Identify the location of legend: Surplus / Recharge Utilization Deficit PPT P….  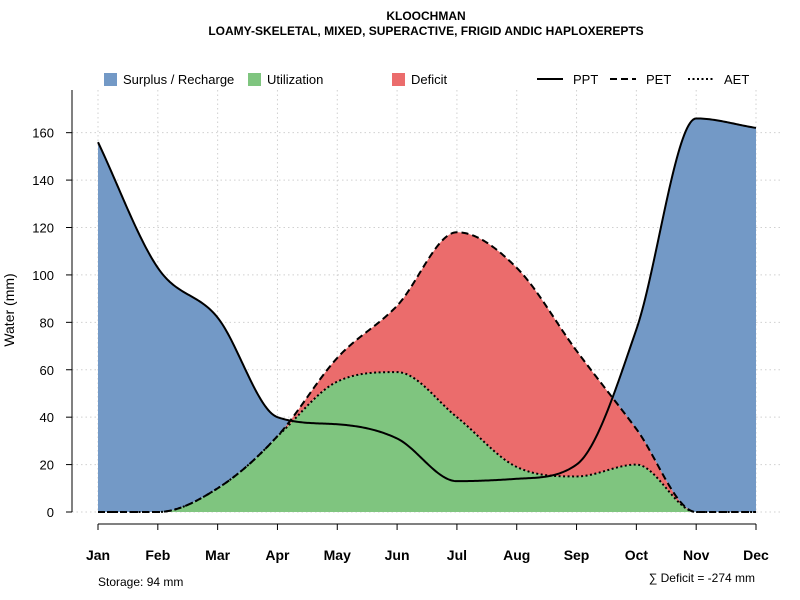
(426, 79).